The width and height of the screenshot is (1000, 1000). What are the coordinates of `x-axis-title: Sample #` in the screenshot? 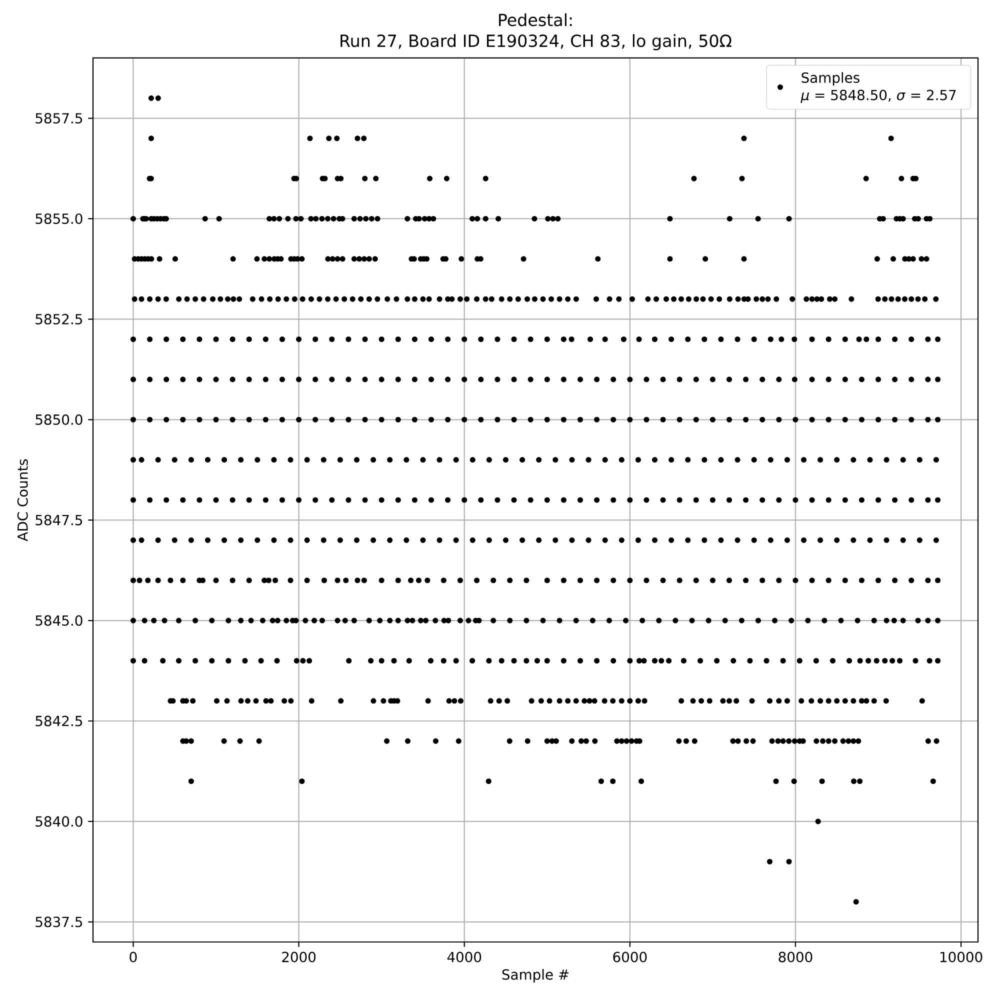 It's located at (535, 975).